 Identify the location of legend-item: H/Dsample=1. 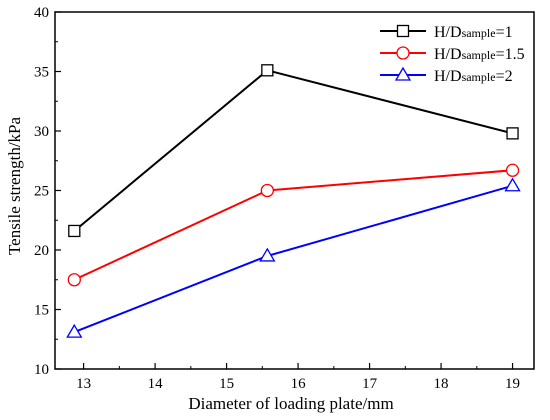
(446, 32).